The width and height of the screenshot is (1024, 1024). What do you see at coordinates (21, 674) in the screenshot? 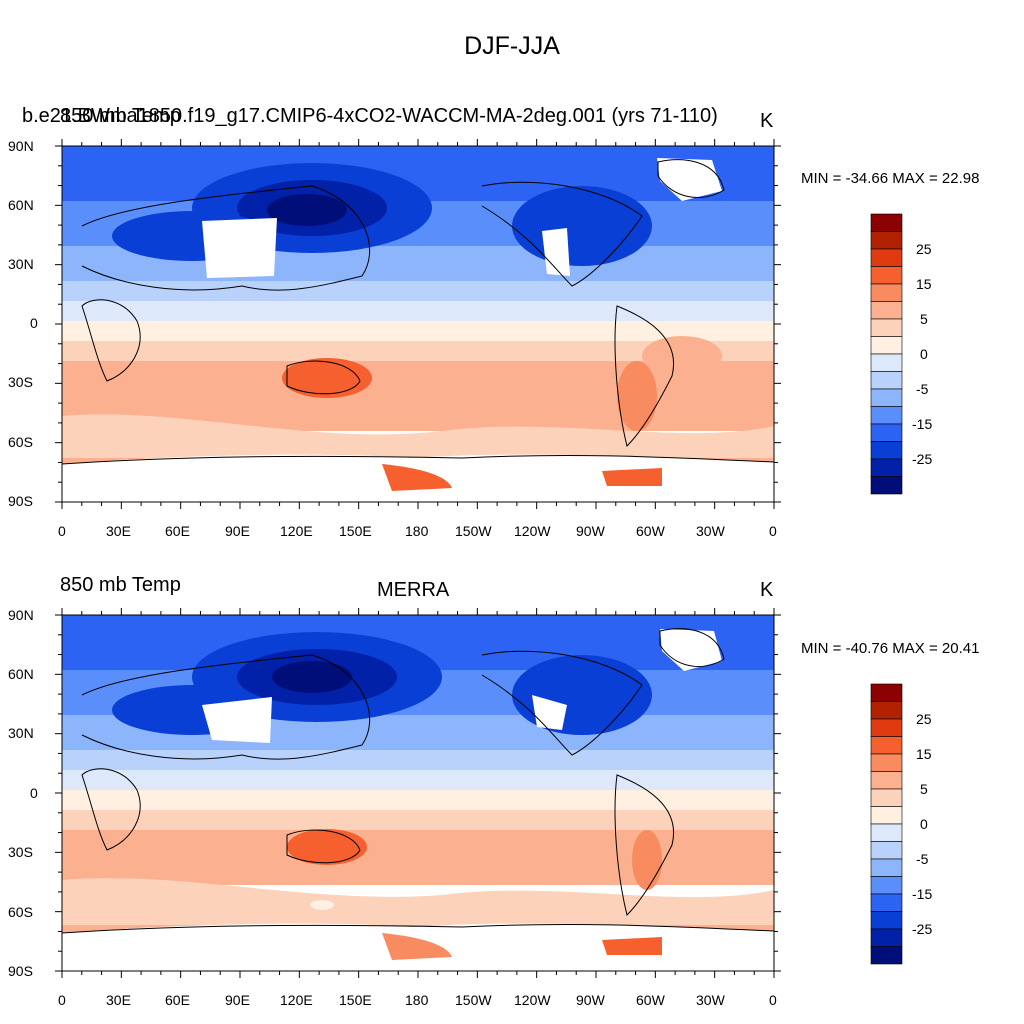
I see `panel2-ytick-label: 60N` at bounding box center [21, 674].